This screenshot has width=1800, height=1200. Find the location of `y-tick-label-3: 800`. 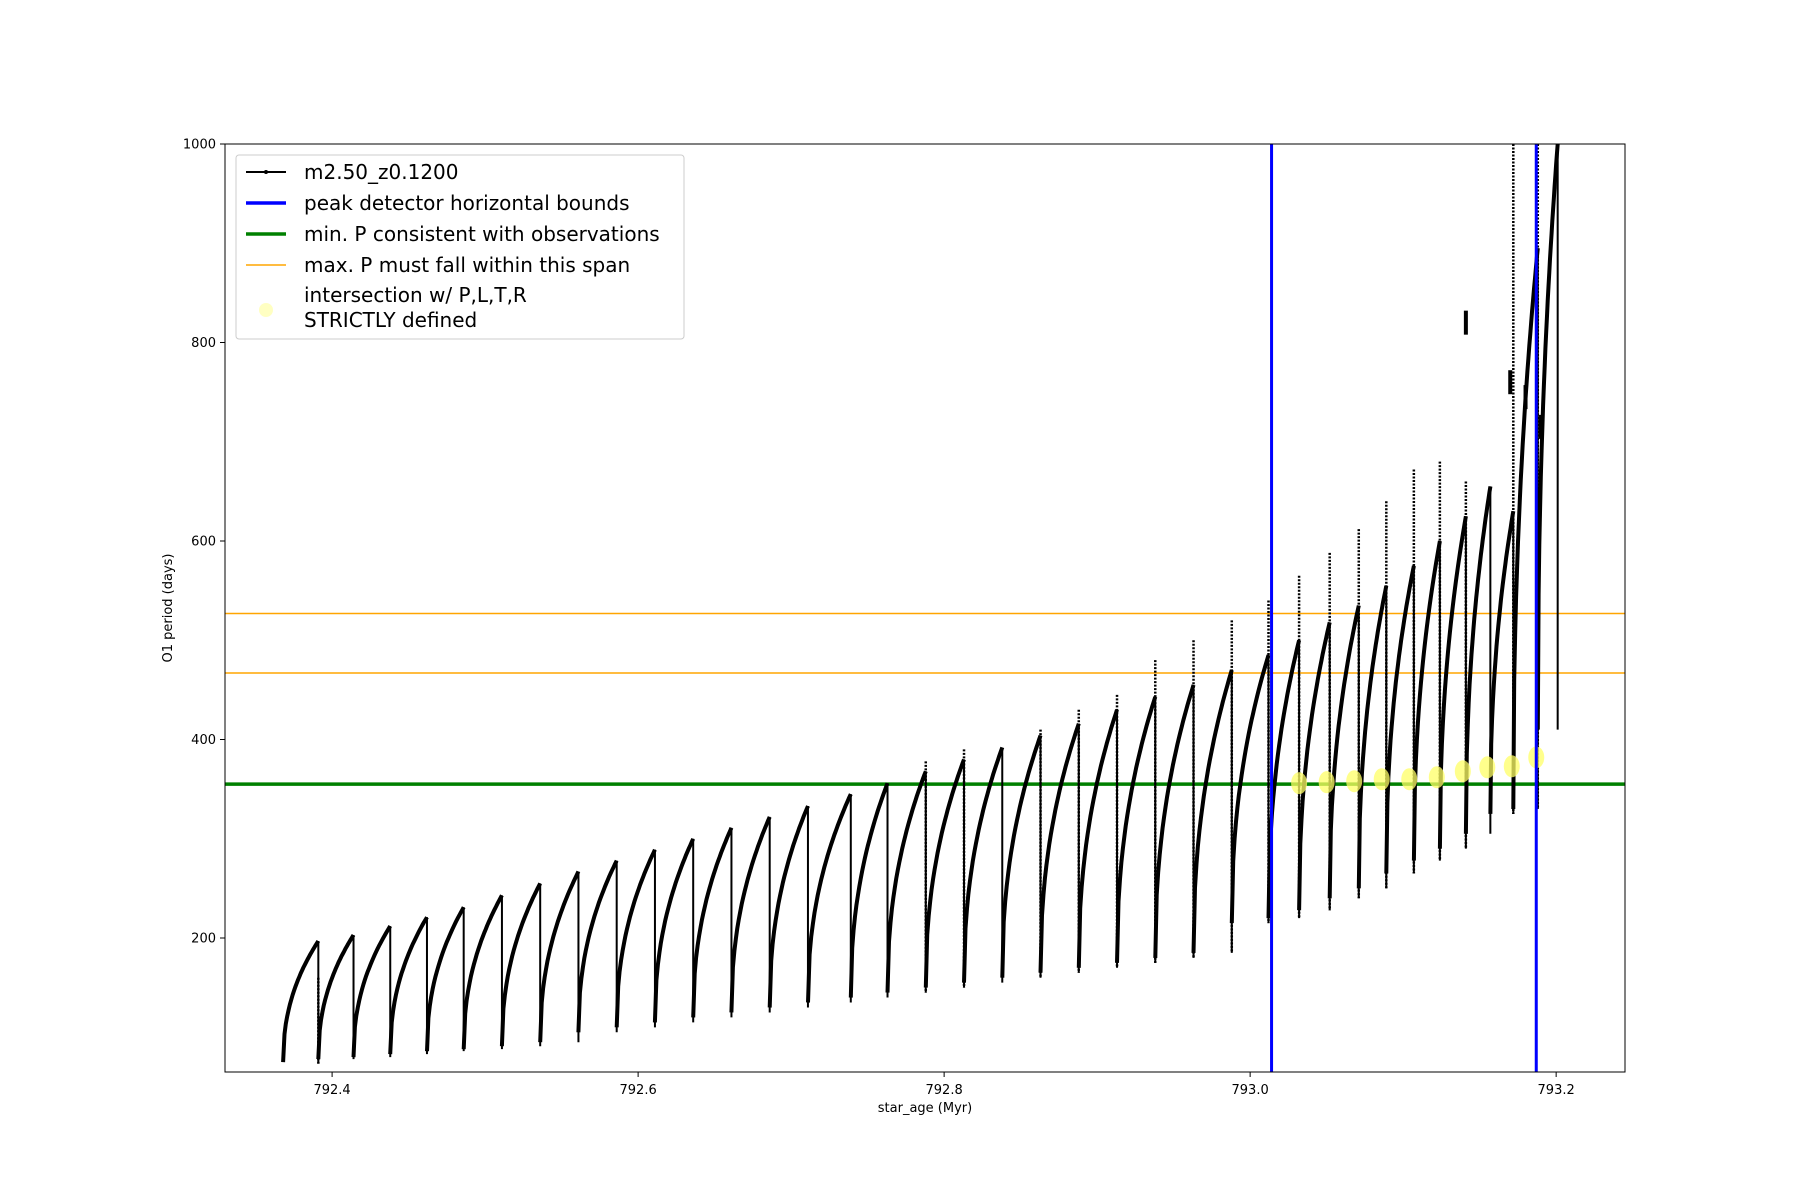

y-tick-label-3: 800 is located at coordinates (203, 343).